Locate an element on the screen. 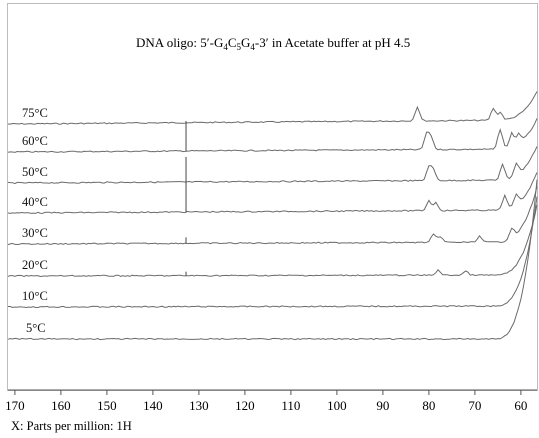 The width and height of the screenshot is (539, 438). x-tick-label: 120 is located at coordinates (245, 405).